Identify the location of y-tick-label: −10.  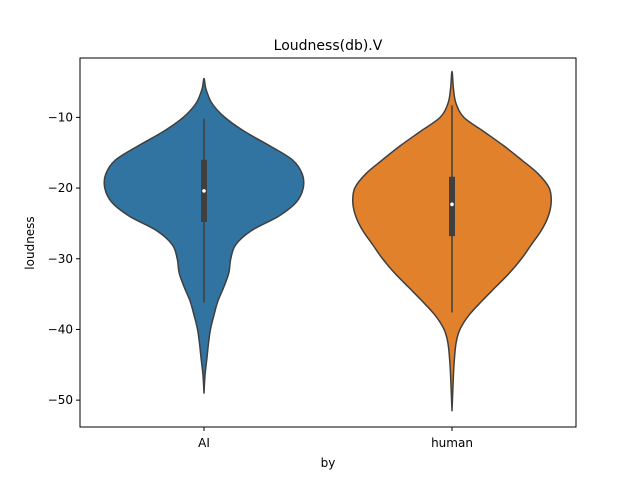
(60, 117).